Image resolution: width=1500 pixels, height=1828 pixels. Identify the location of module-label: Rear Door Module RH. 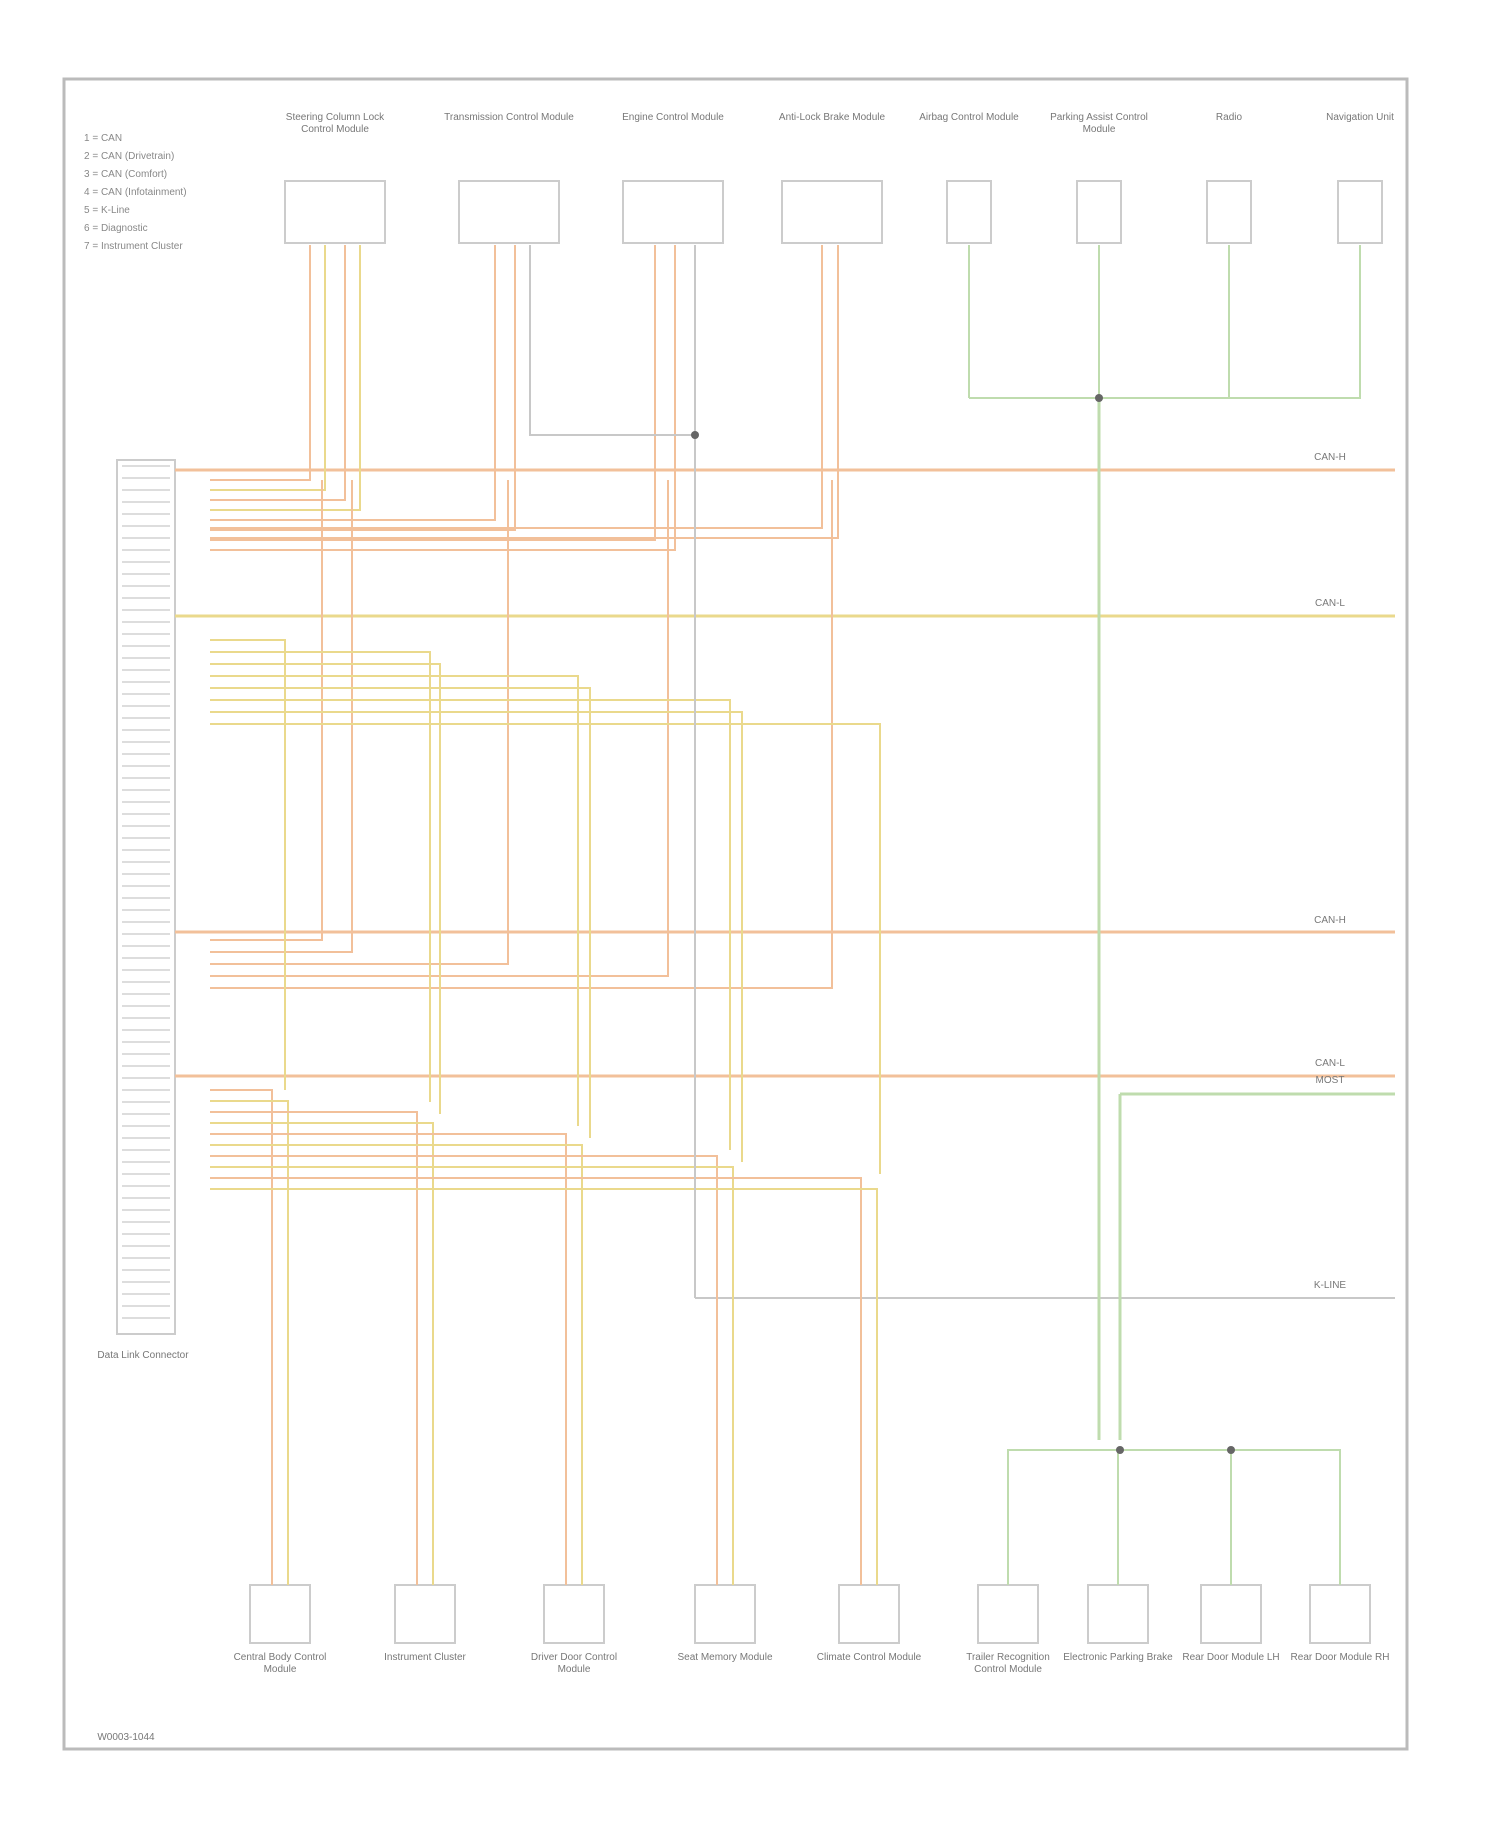
(1340, 1657).